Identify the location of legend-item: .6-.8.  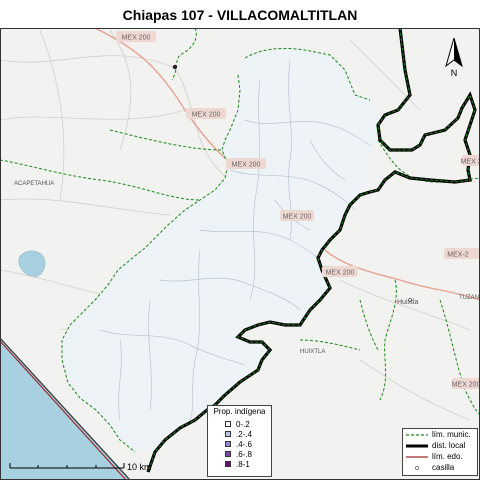
(239, 454).